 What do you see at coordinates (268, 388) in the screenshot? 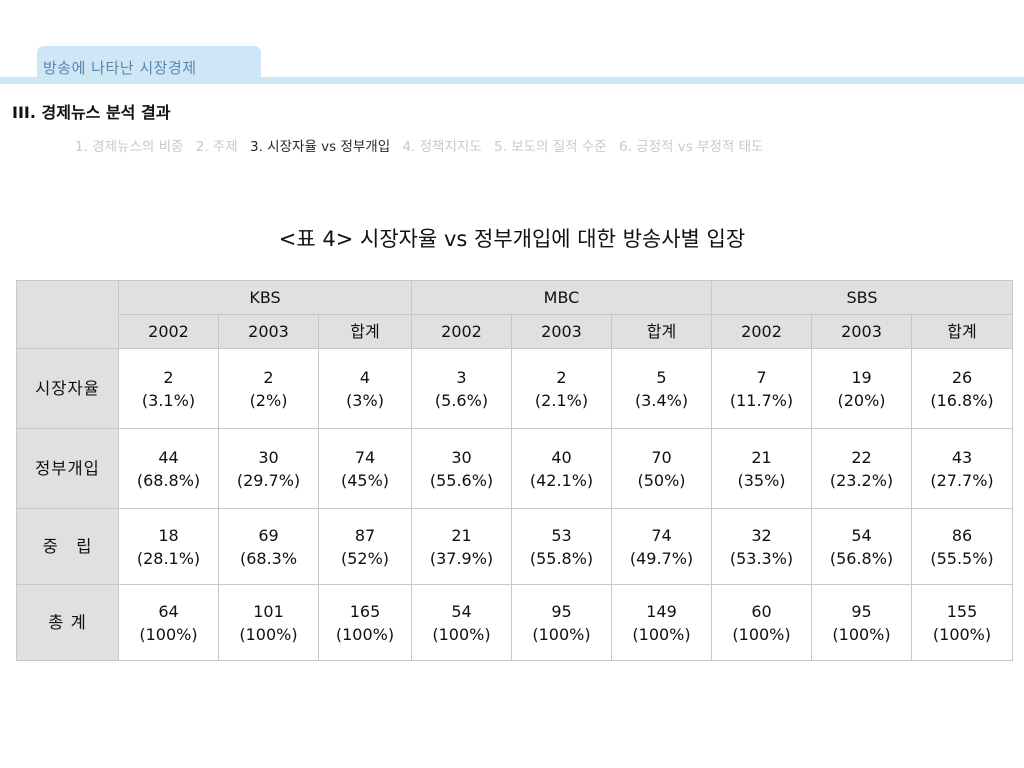
I see `data-cell: 2 (2%)` at bounding box center [268, 388].